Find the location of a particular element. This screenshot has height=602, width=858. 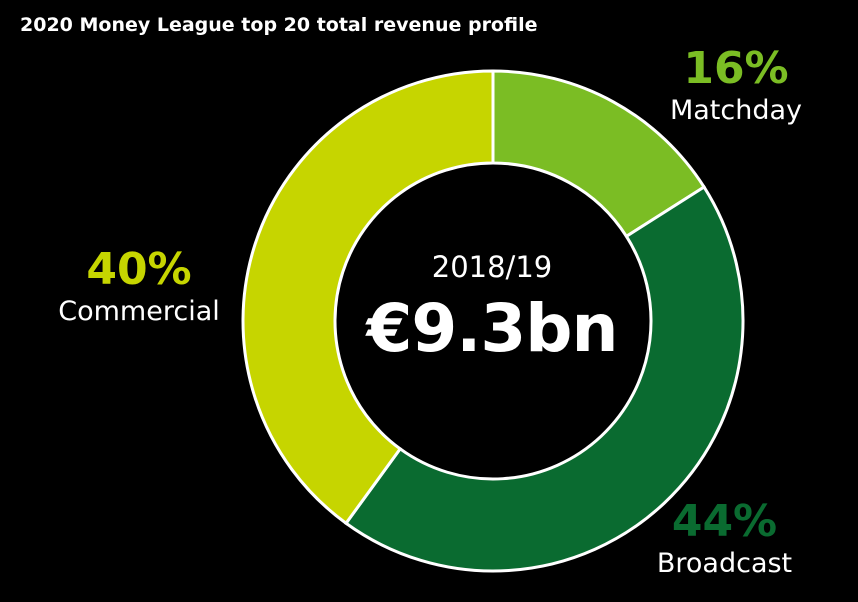

broadcast-percent: 44% is located at coordinates (724, 521).